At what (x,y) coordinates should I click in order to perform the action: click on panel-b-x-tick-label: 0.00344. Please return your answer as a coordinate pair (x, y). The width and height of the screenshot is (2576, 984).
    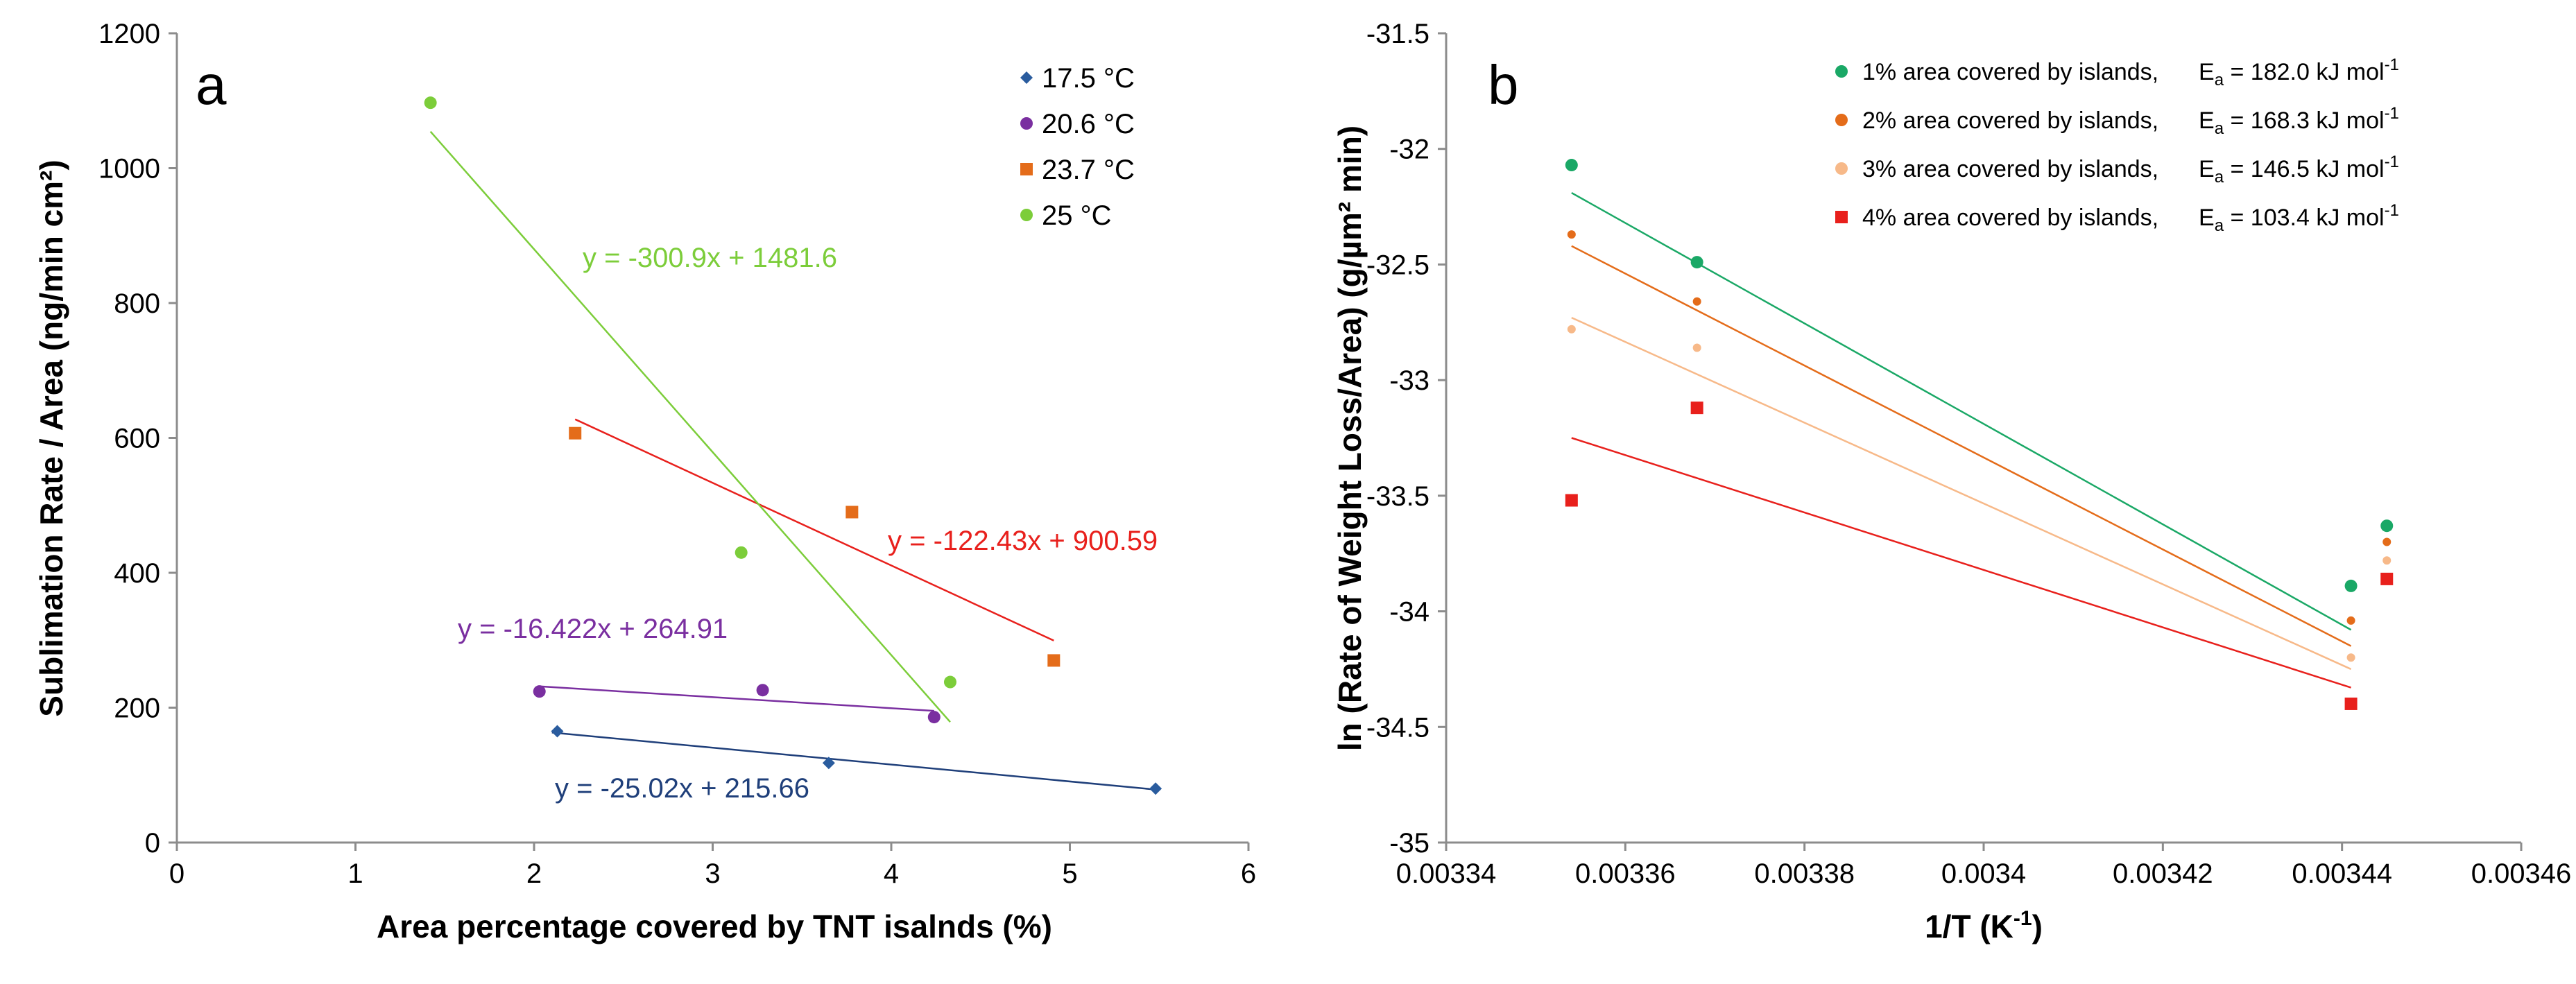
    Looking at the image, I should click on (2342, 873).